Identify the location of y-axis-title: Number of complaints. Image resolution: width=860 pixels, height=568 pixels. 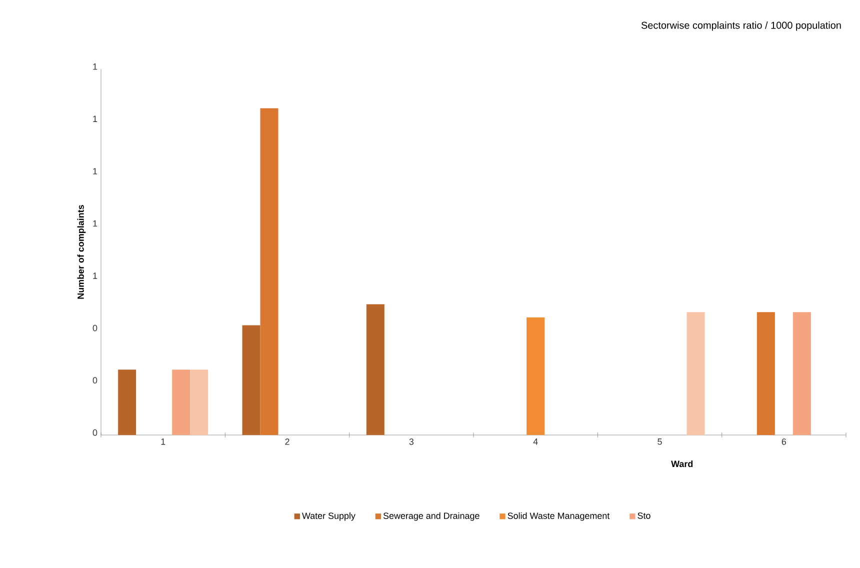
(81, 252).